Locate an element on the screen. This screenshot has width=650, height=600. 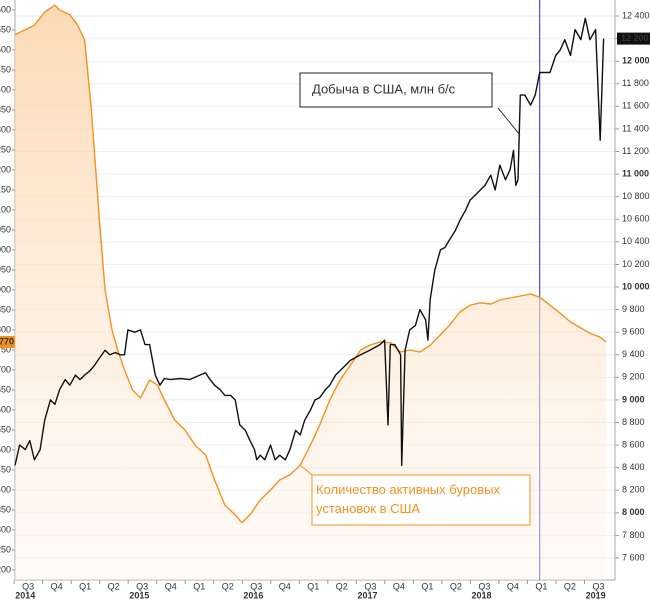
y-tick-label: 1 350 is located at coordinates (5, 109).